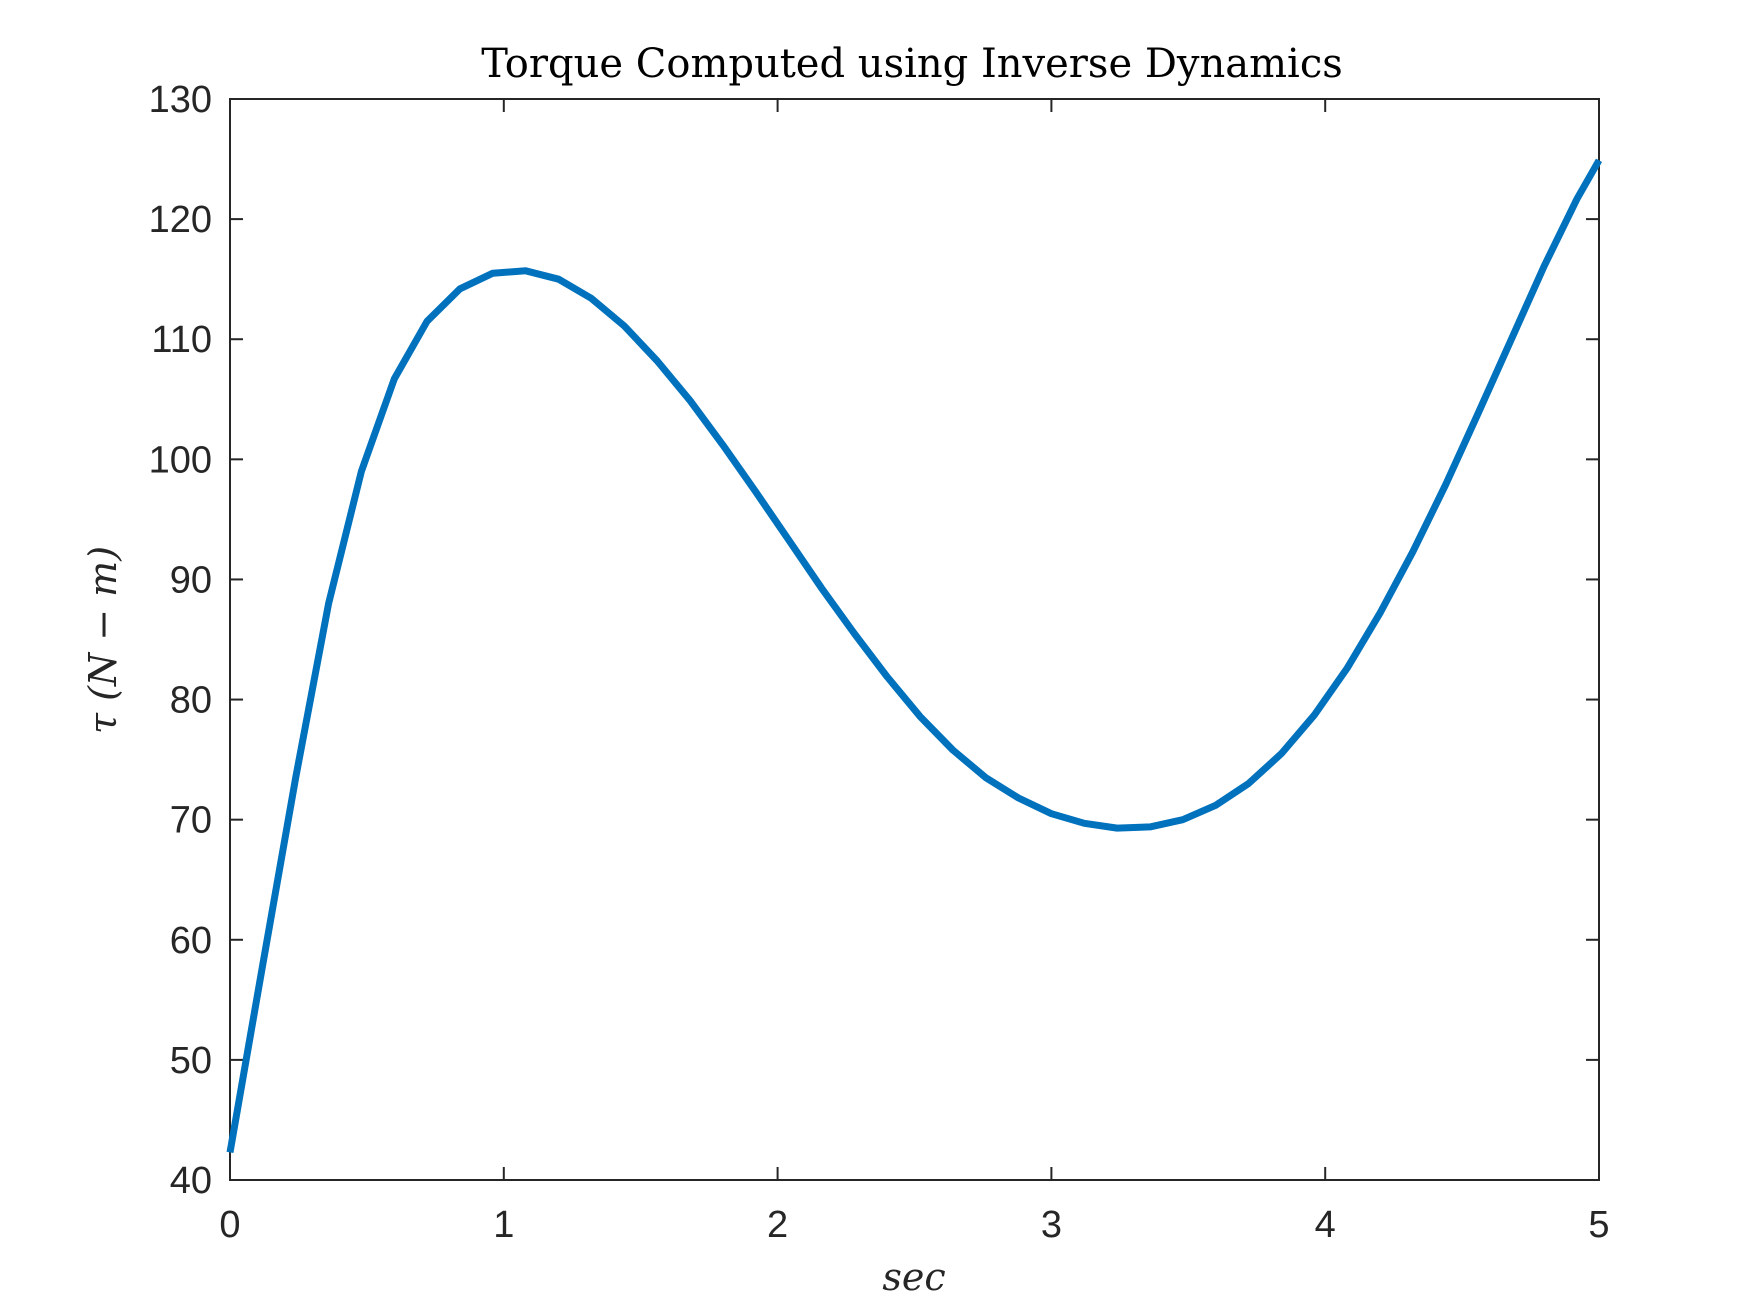 The width and height of the screenshot is (1750, 1313). What do you see at coordinates (180, 460) in the screenshot?
I see `y-tick-label: 100` at bounding box center [180, 460].